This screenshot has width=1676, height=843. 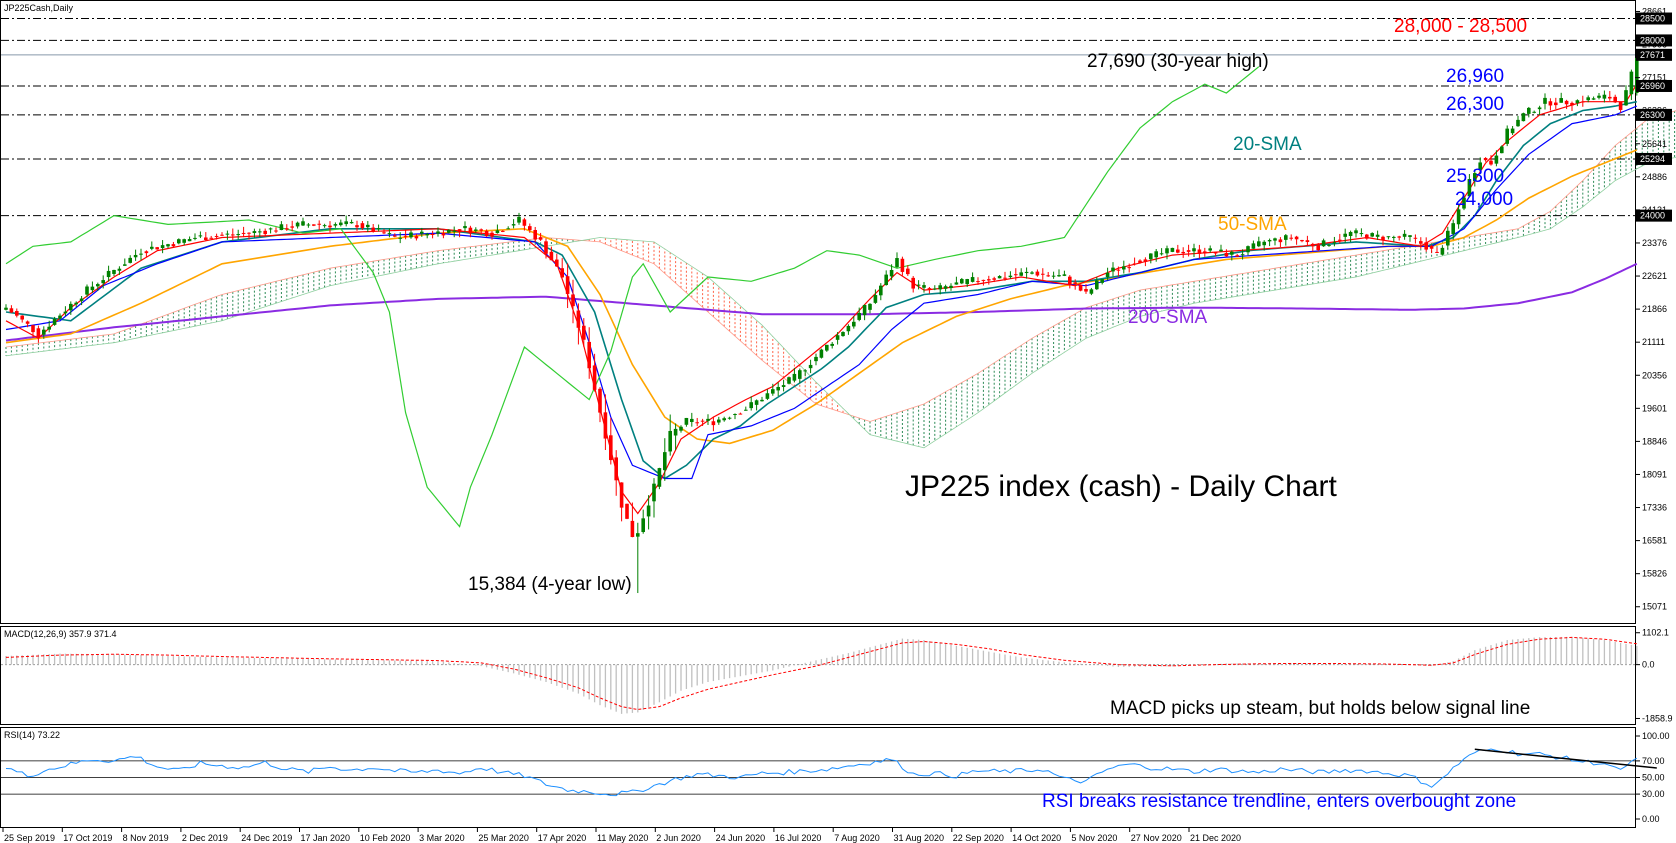 I want to click on price-highlight-label: 27671, so click(x=1652, y=55).